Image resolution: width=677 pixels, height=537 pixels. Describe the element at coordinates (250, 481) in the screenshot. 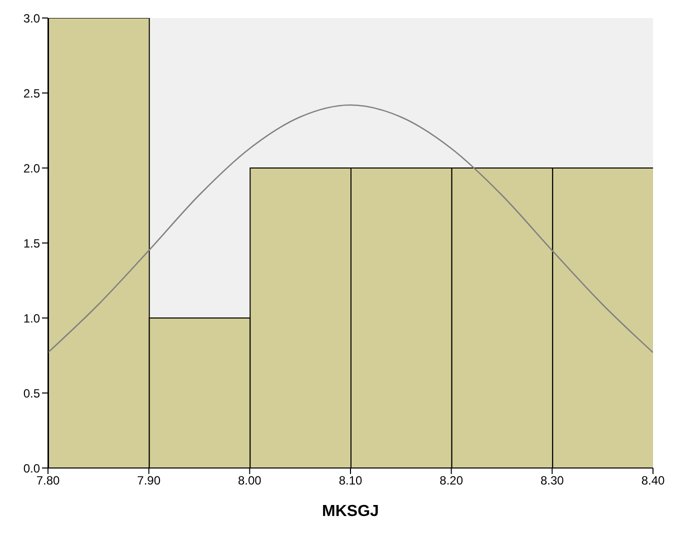

I see `x-tick-label: 8.00` at that location.